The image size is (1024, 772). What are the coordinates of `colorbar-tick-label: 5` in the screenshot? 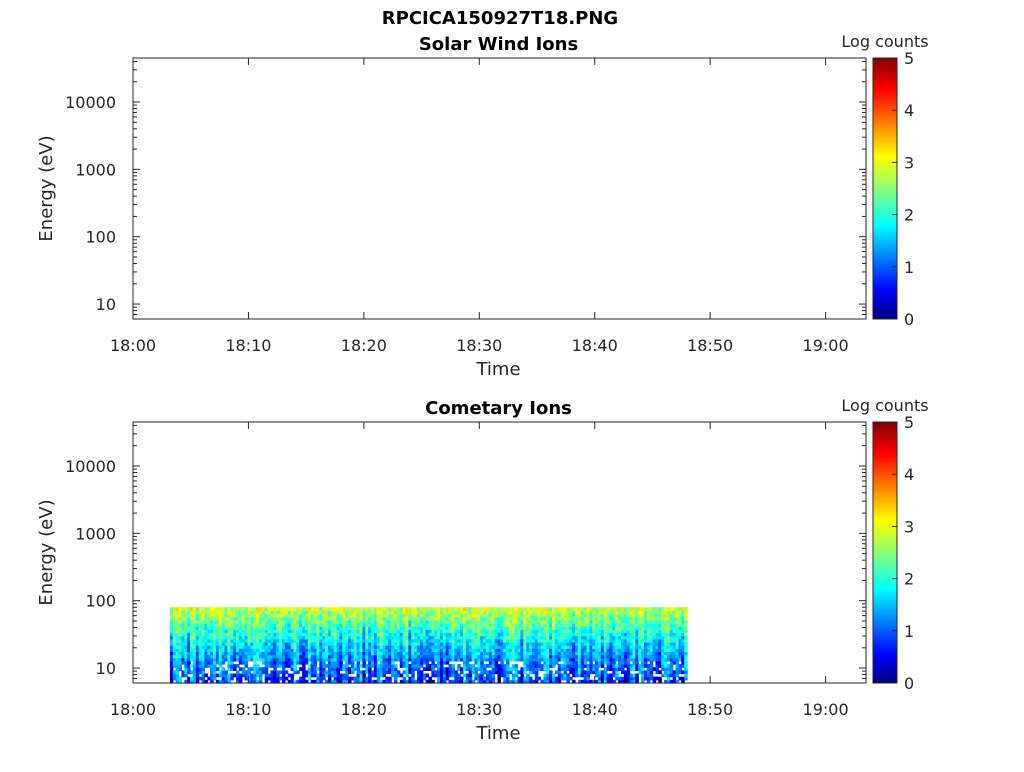 It's located at (909, 422).